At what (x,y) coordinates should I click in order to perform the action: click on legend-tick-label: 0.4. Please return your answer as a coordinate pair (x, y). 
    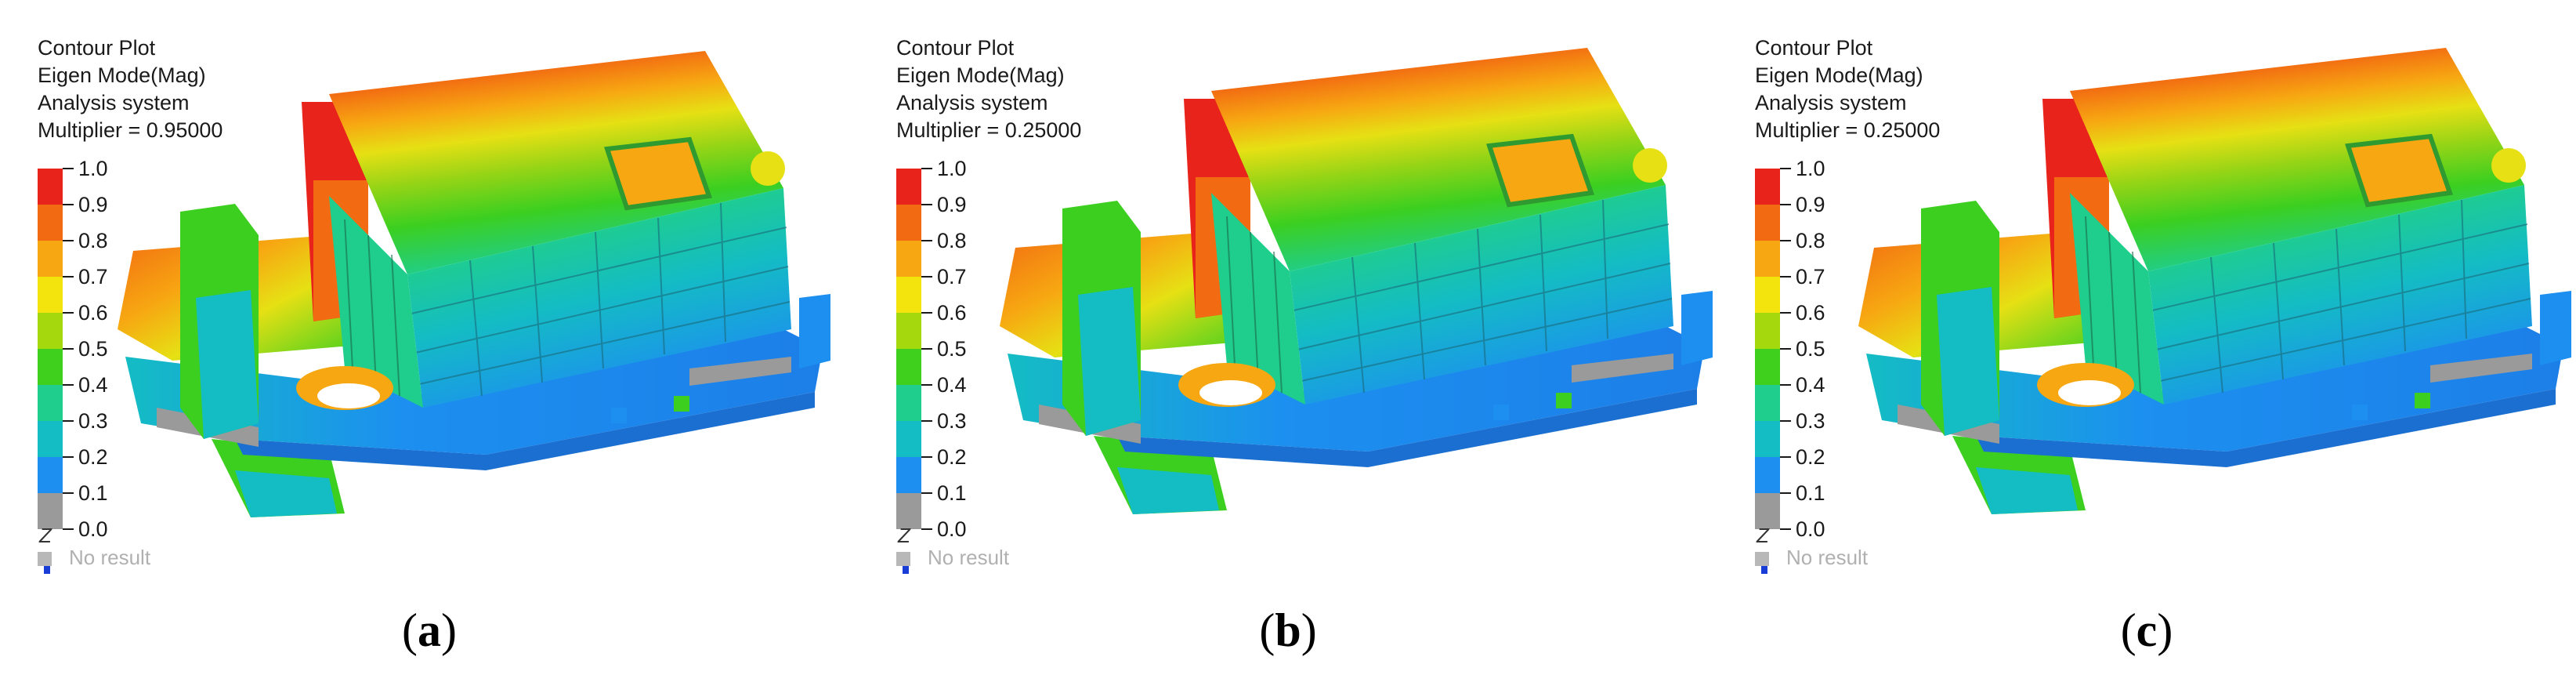
    Looking at the image, I should click on (93, 385).